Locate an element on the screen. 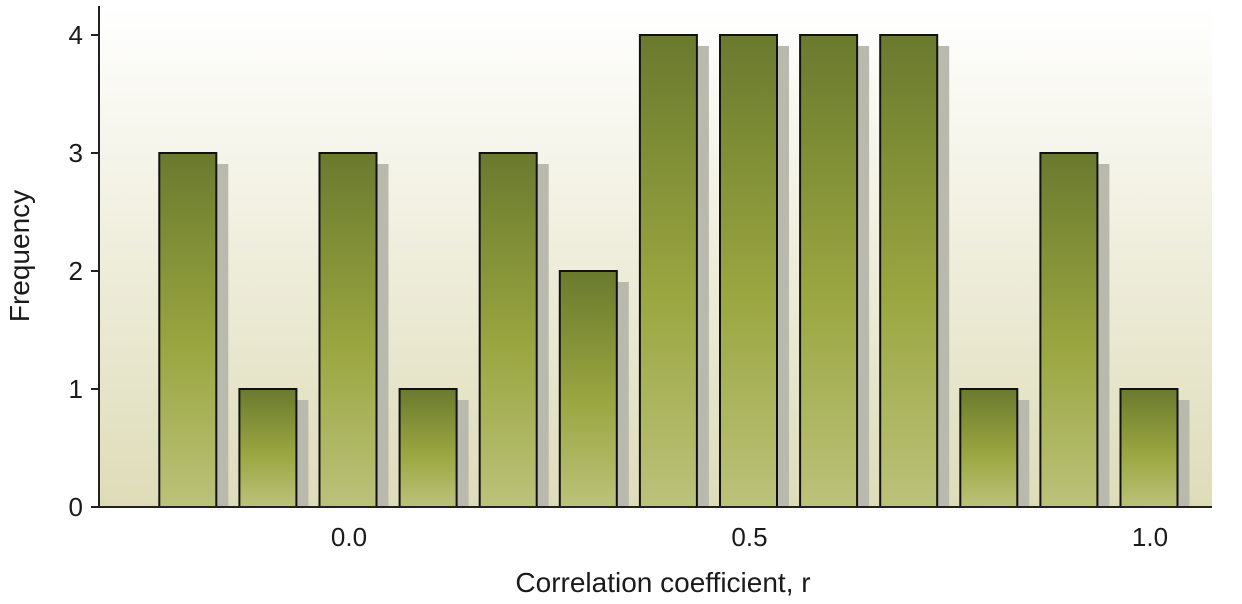 This screenshot has width=1242, height=604. y-tick-label: 4 is located at coordinates (76, 35).